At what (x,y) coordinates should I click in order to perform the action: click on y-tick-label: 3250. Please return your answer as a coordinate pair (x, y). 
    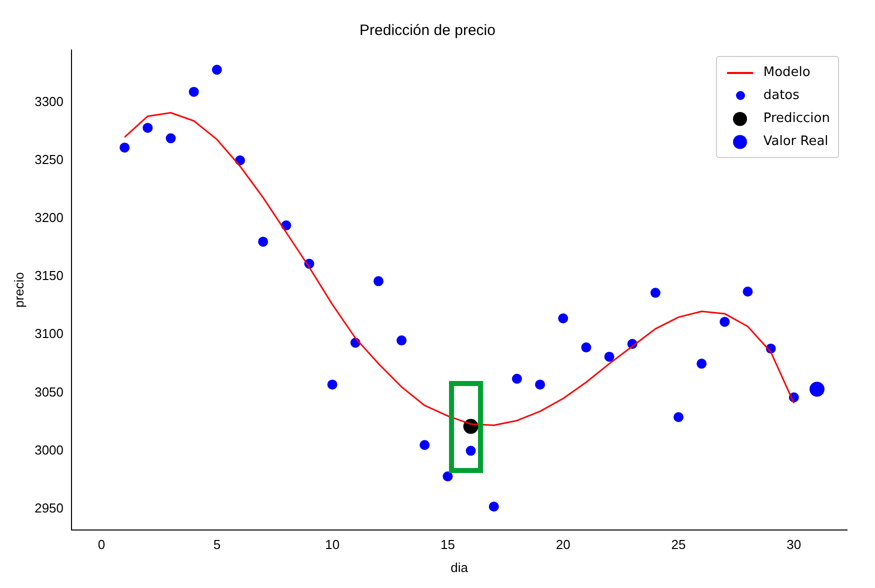
    Looking at the image, I should click on (49, 159).